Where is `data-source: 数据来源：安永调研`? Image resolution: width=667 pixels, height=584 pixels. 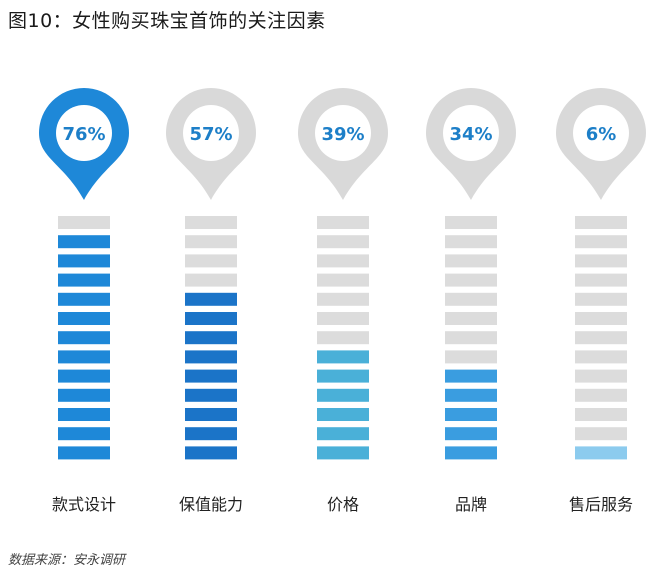 data-source: 数据来源：安永调研 is located at coordinates (67, 560).